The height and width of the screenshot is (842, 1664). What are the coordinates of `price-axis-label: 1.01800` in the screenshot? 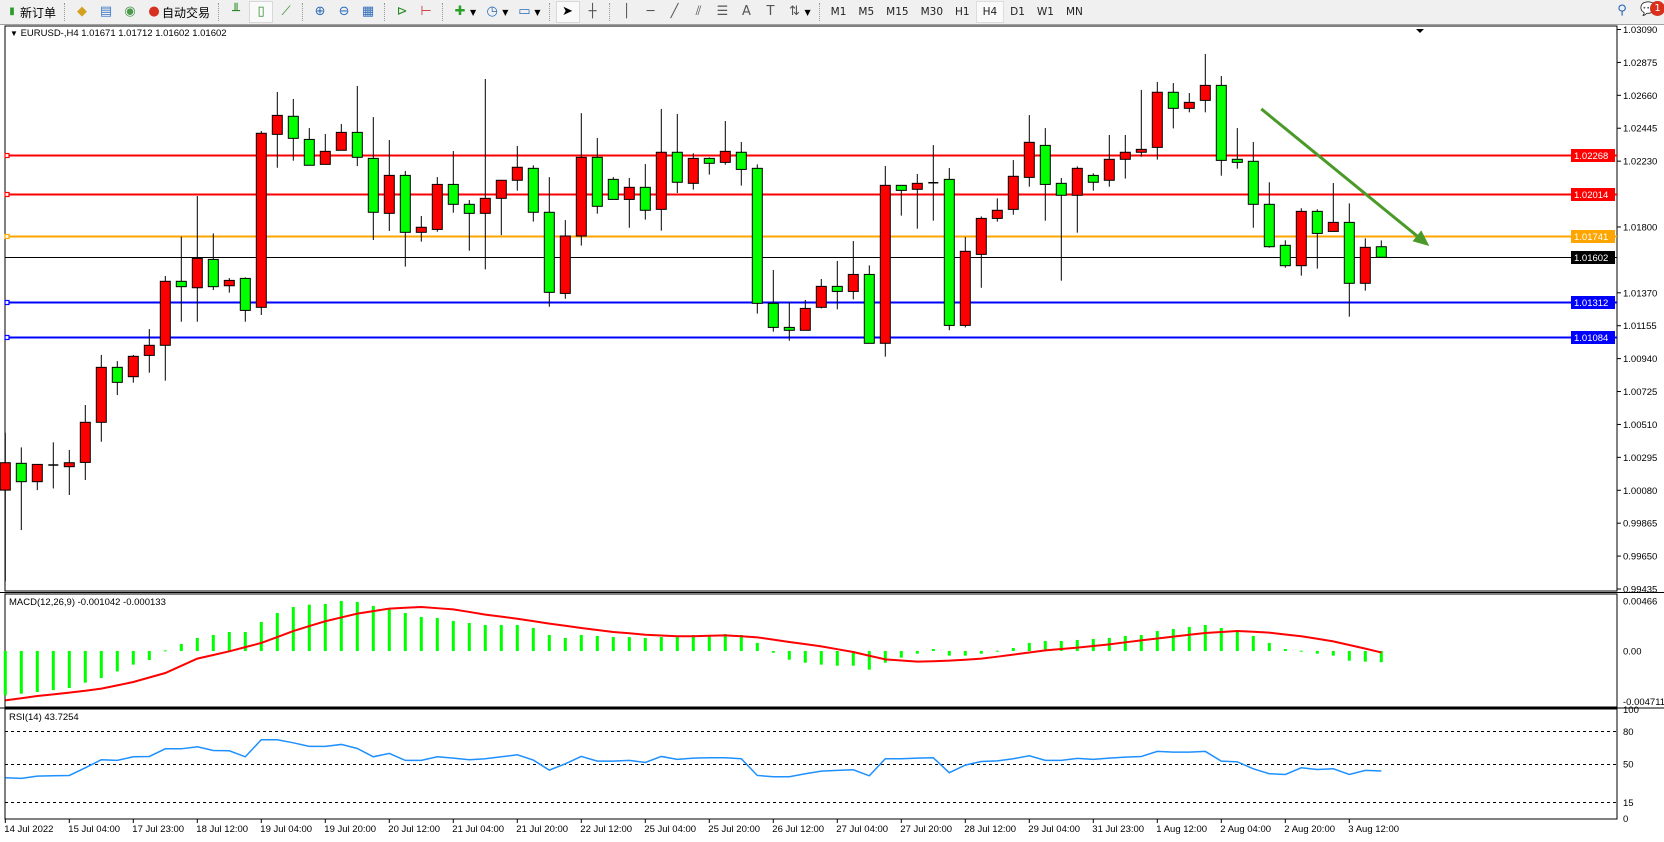 It's located at (1640, 227).